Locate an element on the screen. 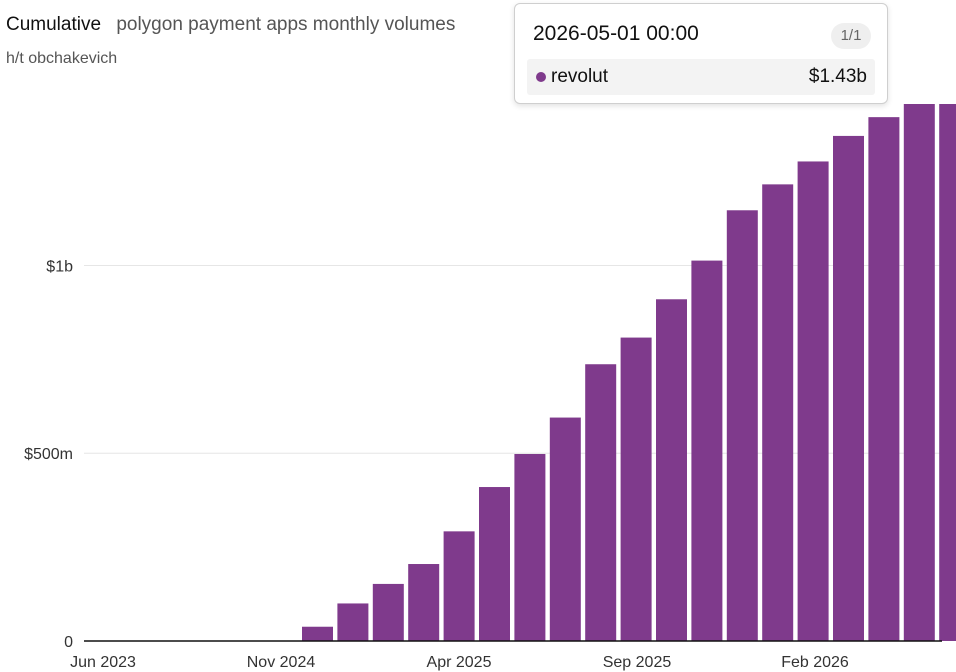  y-tick-label: $1b is located at coordinates (59, 266).